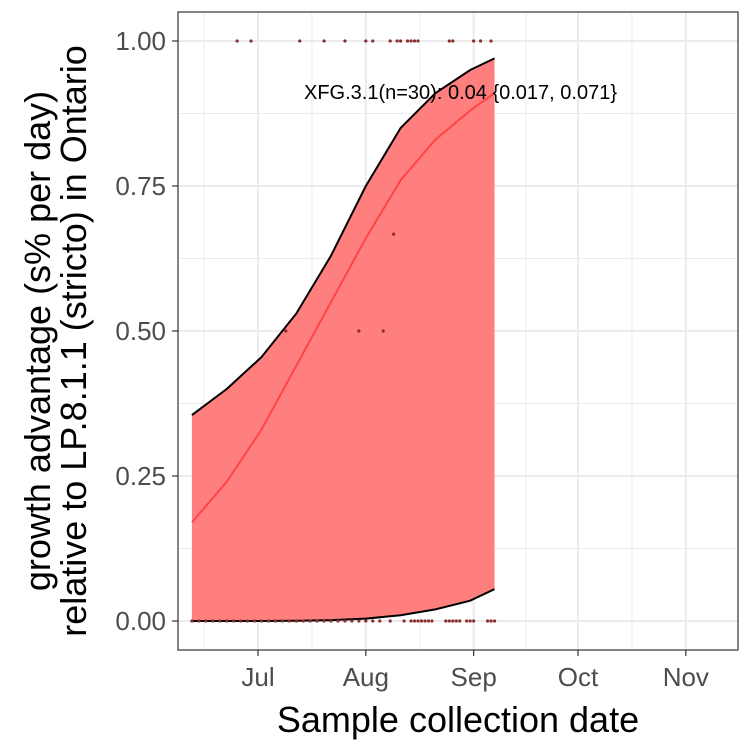 The height and width of the screenshot is (750, 750). Describe the element at coordinates (686, 677) in the screenshot. I see `x-tick-label: Nov` at that location.